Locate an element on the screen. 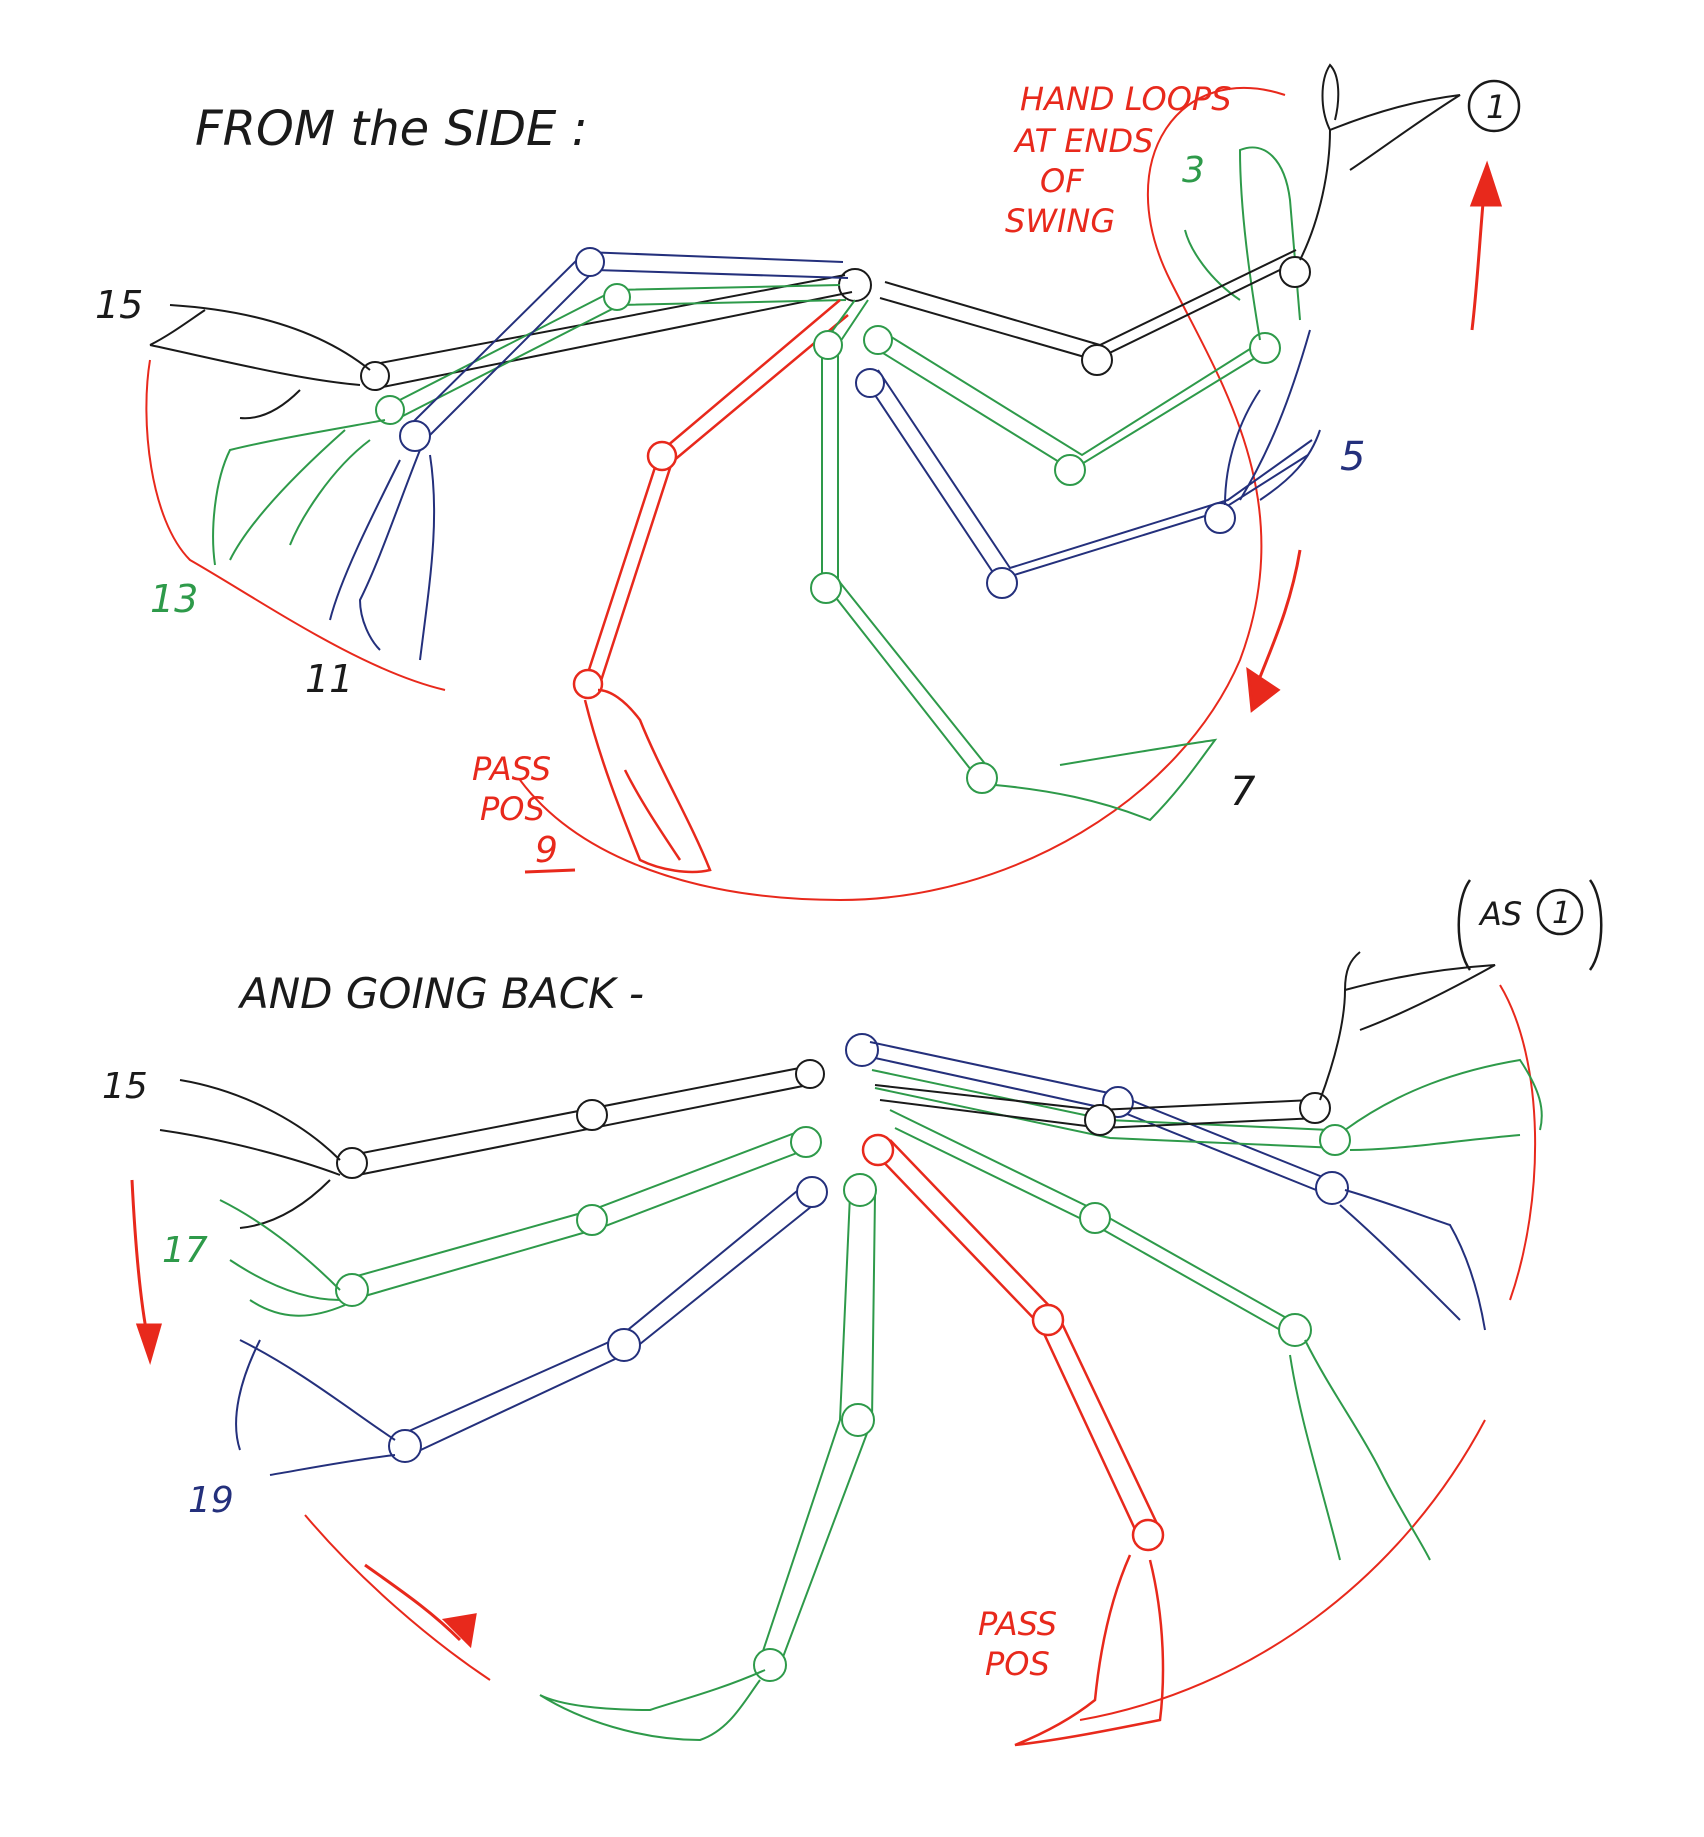 The width and height of the screenshot is (1704, 1837). note-line-2: AT ENDS is located at coordinates (1083, 141).